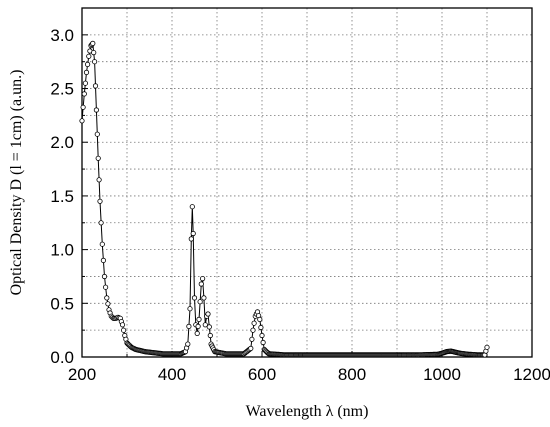 This screenshot has height=427, width=550. I want to click on x-tick-label: 1000, so click(442, 374).